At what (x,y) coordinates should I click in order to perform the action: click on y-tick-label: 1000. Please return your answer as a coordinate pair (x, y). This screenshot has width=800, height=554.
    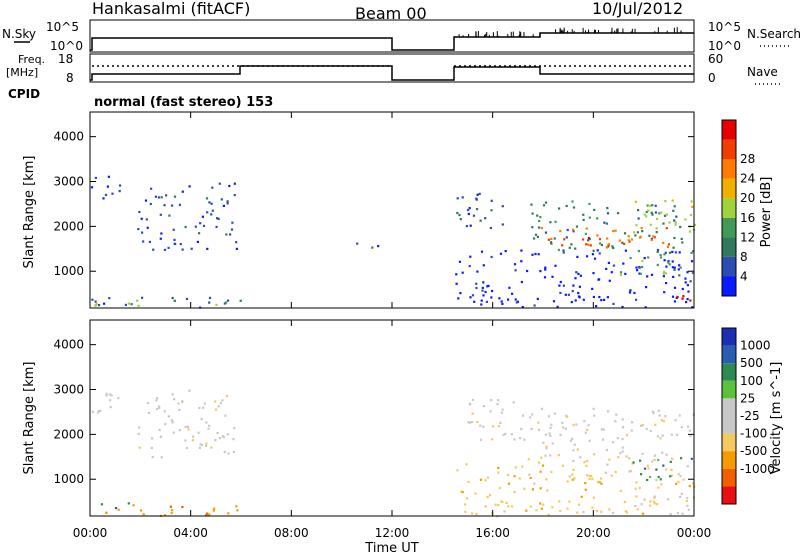
    Looking at the image, I should click on (68, 271).